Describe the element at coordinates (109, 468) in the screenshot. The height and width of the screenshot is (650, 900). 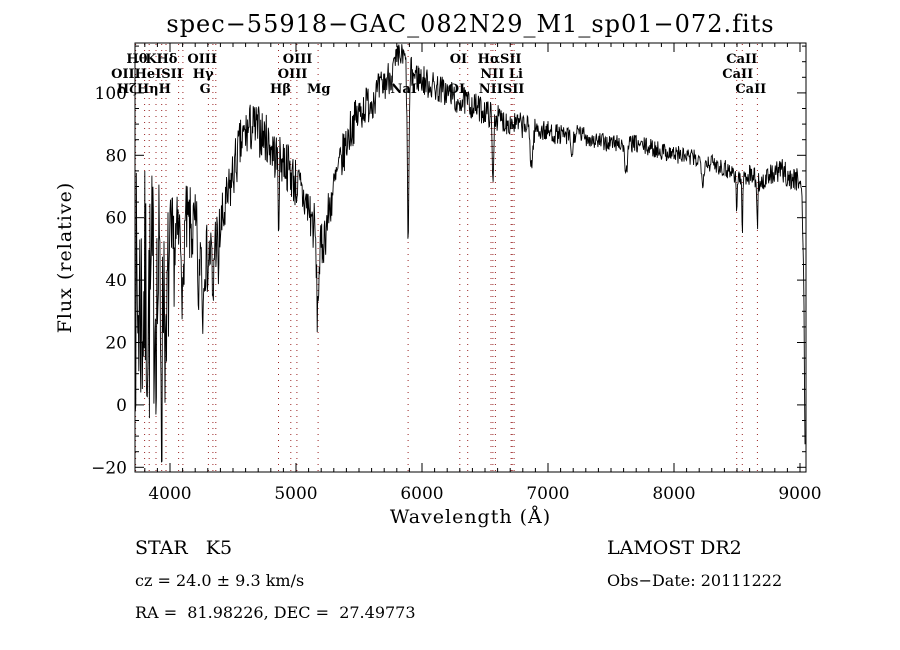
I see `y-tick-label: −20` at that location.